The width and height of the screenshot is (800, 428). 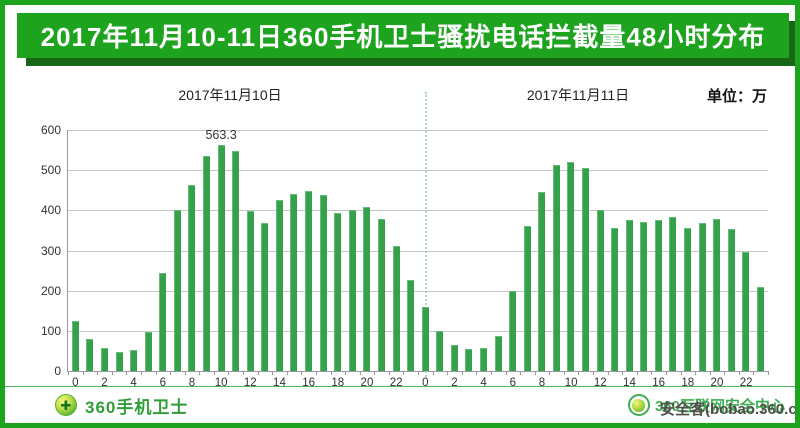 I want to click on bar-2017年11月10日-h10, so click(x=221, y=257).